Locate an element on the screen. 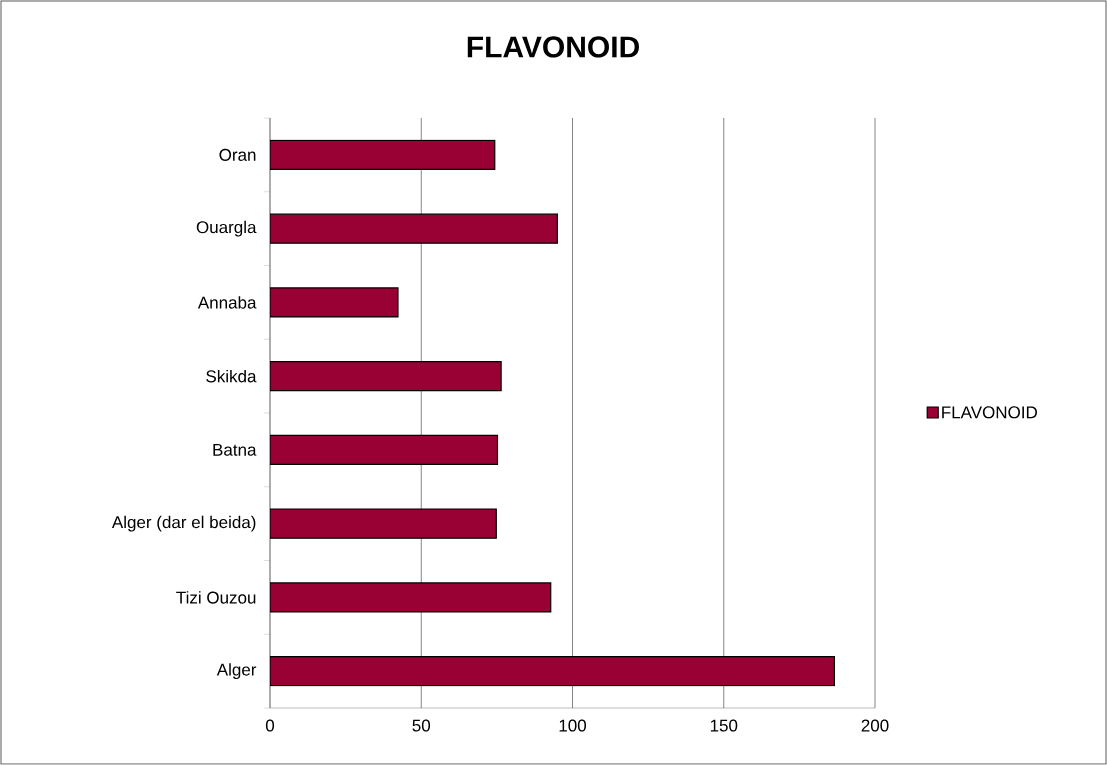 The image size is (1107, 765). y-tick-label: Oran is located at coordinates (237, 154).